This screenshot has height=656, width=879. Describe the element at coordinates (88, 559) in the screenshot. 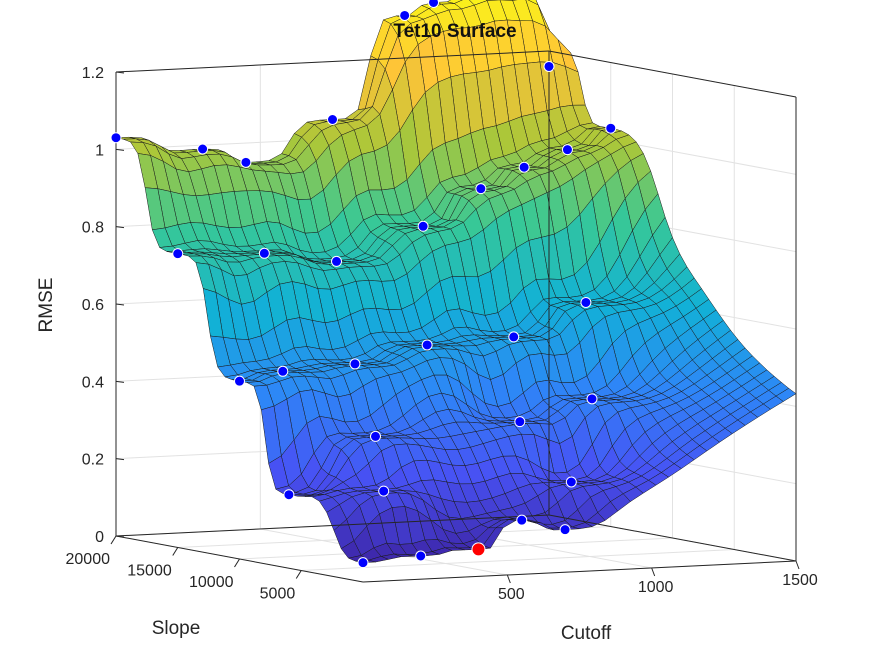

I see `y-tick-label: 20000` at that location.